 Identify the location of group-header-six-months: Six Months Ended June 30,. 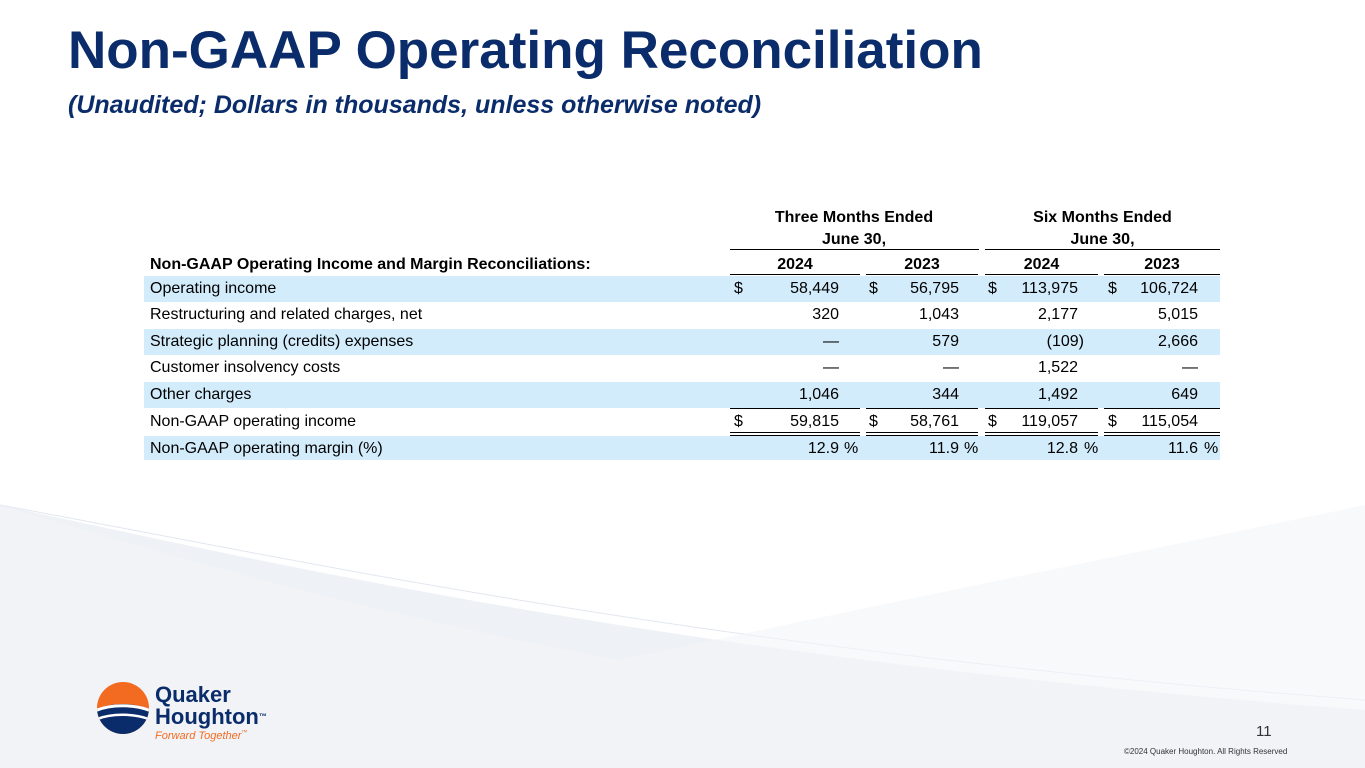
(1102, 229).